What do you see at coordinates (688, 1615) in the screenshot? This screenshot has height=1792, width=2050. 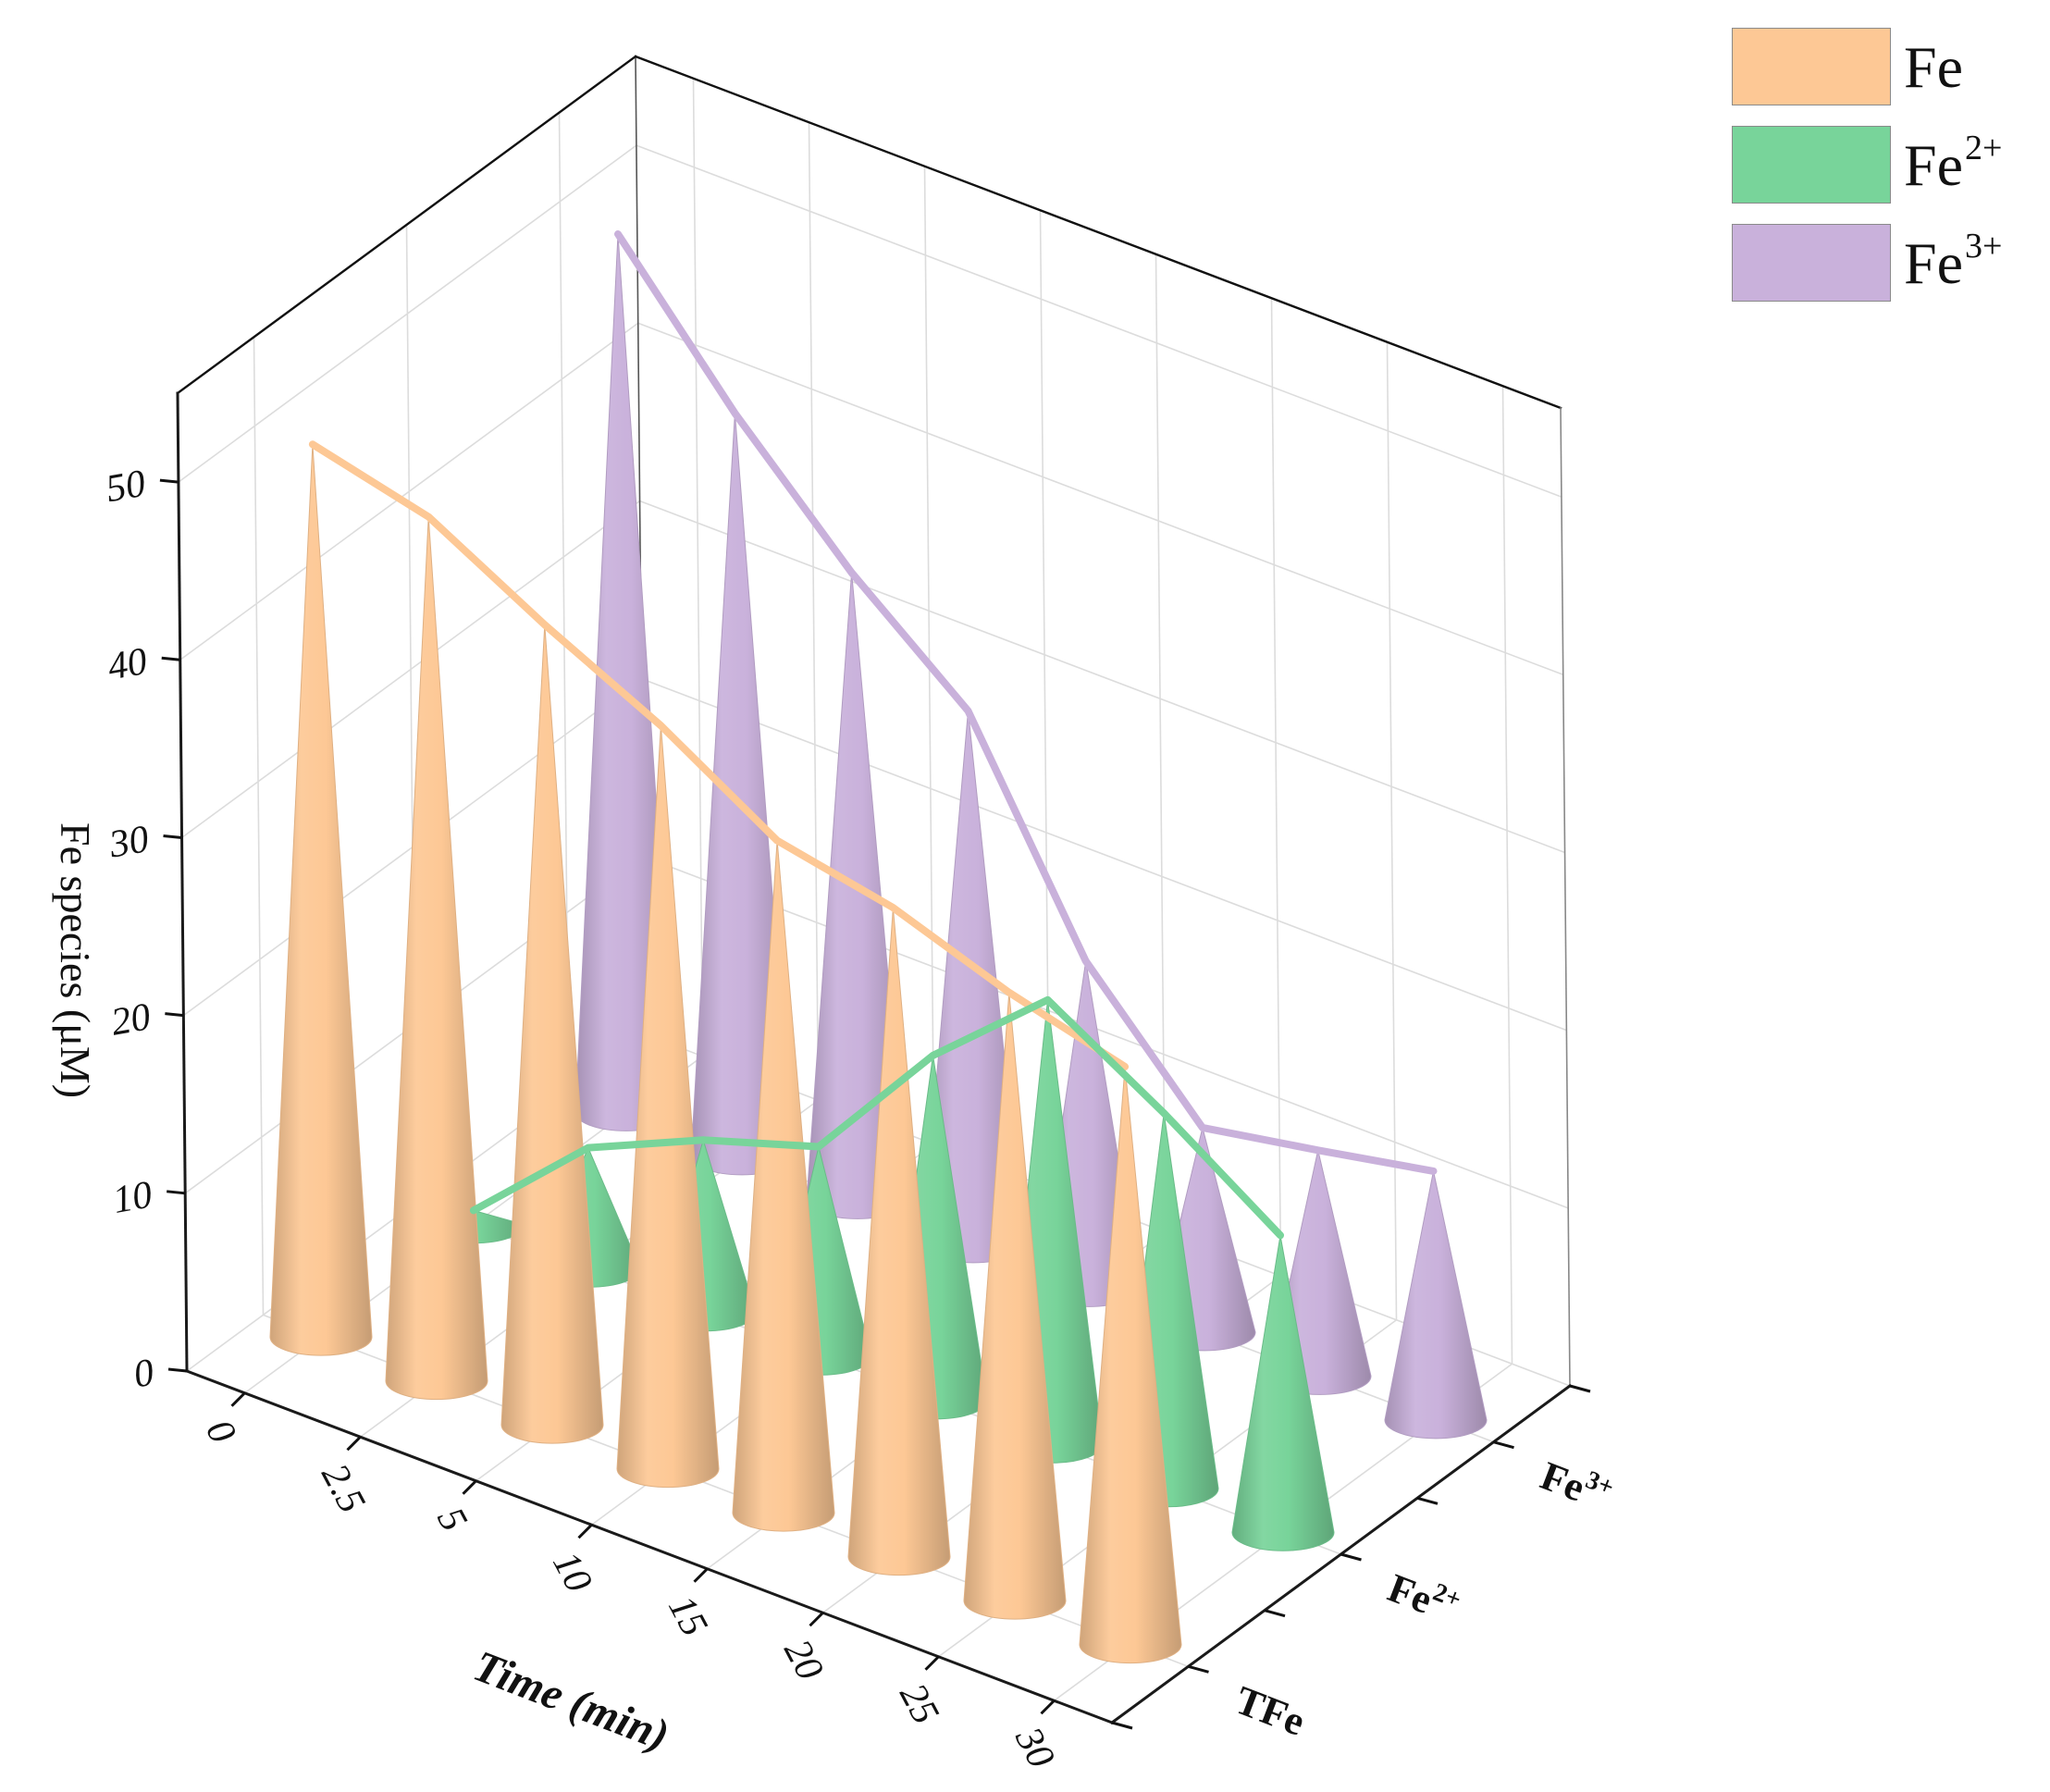 I see `x-tick-label: 15` at bounding box center [688, 1615].